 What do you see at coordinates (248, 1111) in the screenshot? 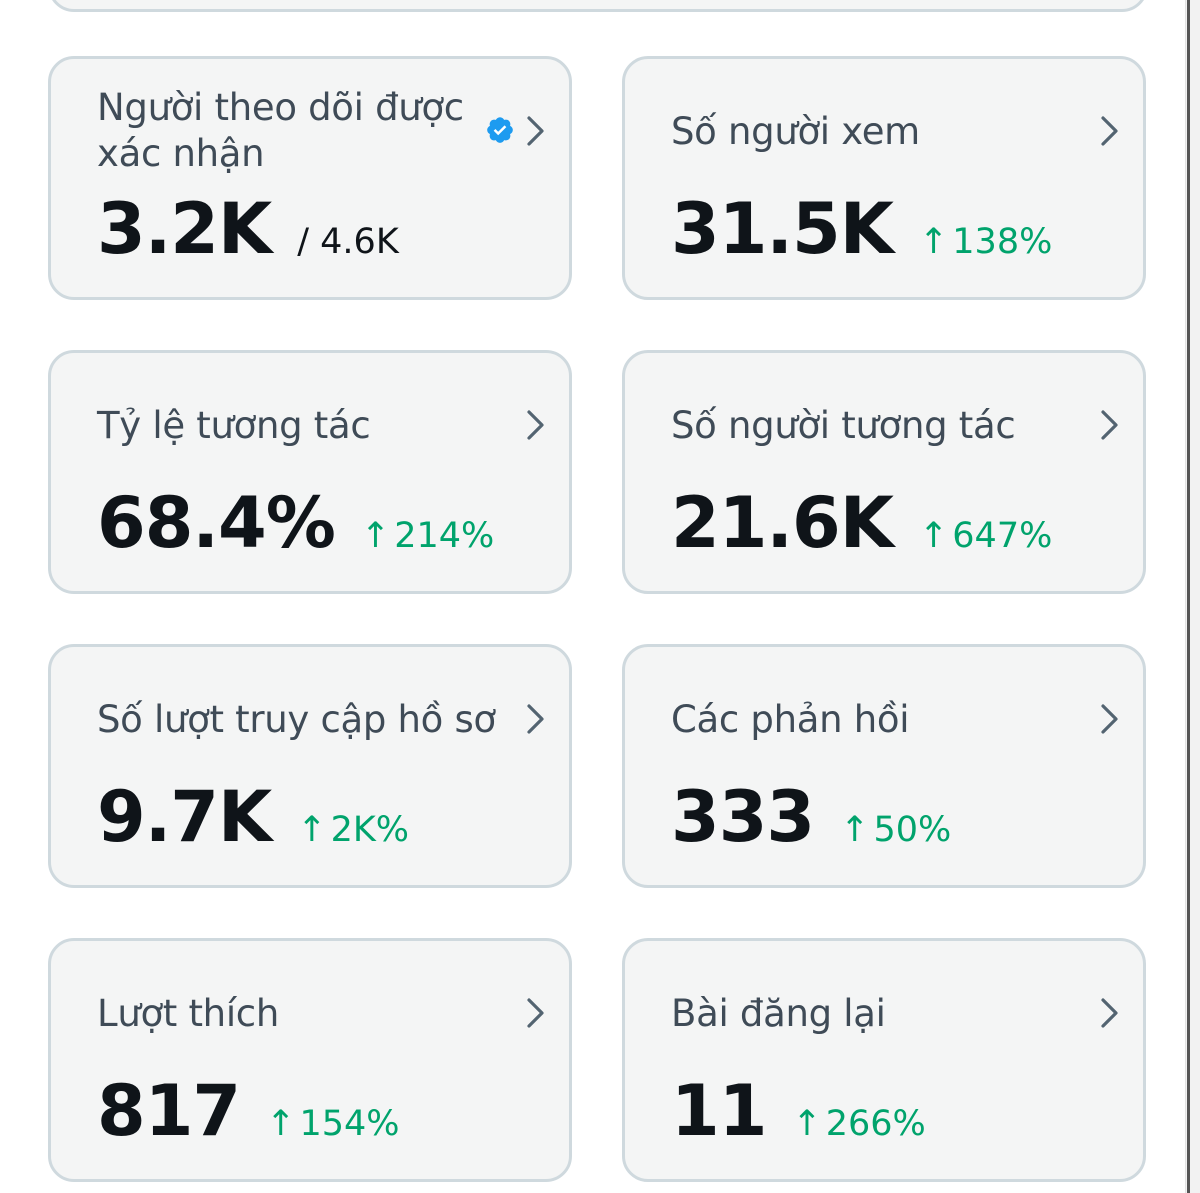
I see `metric-row: 817 ↑ 154%` at bounding box center [248, 1111].